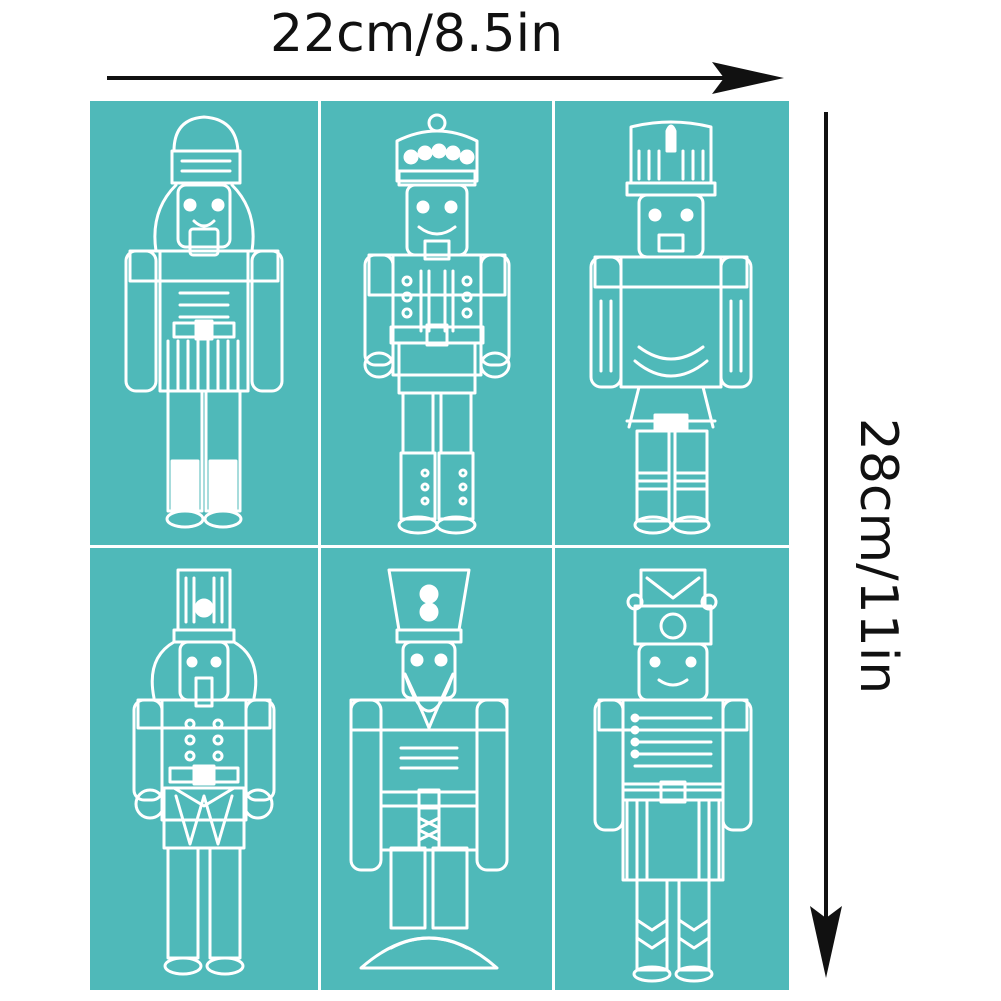 The width and height of the screenshot is (1001, 1001). What do you see at coordinates (204, 769) in the screenshot?
I see `nutcracker-drummer-figure` at bounding box center [204, 769].